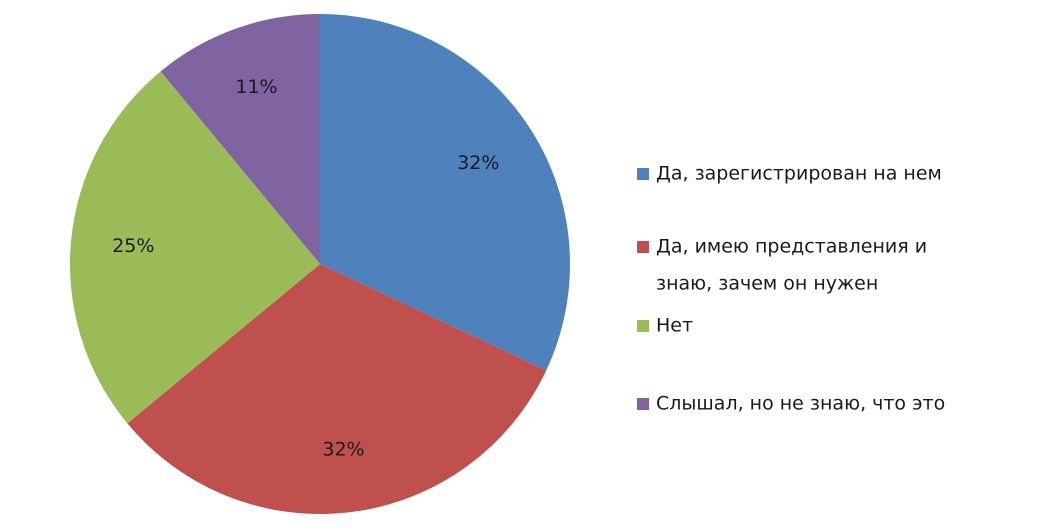 Image resolution: width=1041 pixels, height=532 pixels. I want to click on legend-entry-4: Слышал, но не знаю, что это, so click(791, 404).